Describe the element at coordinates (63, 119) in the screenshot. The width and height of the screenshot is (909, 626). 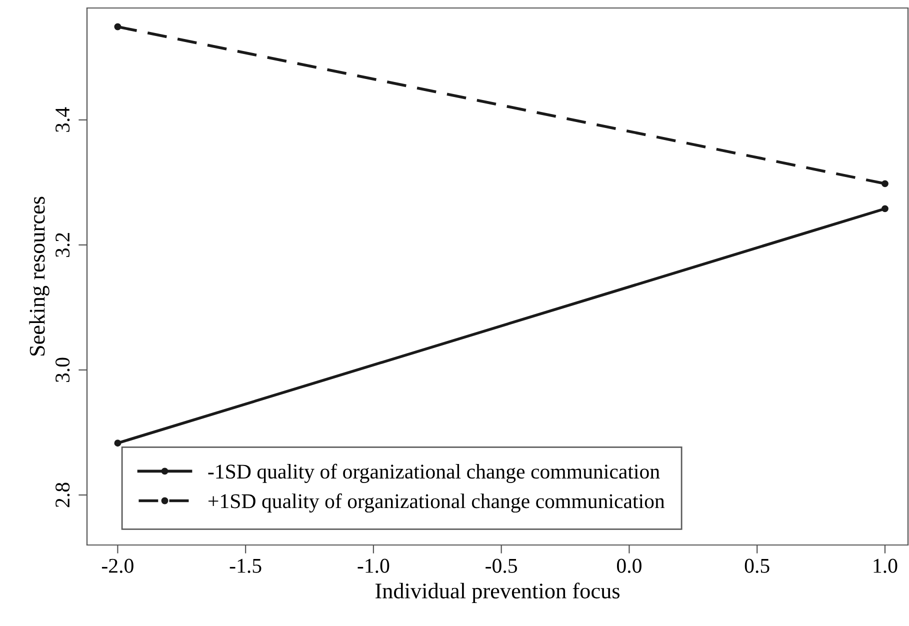
I see `y-tick-label: 3.4` at that location.